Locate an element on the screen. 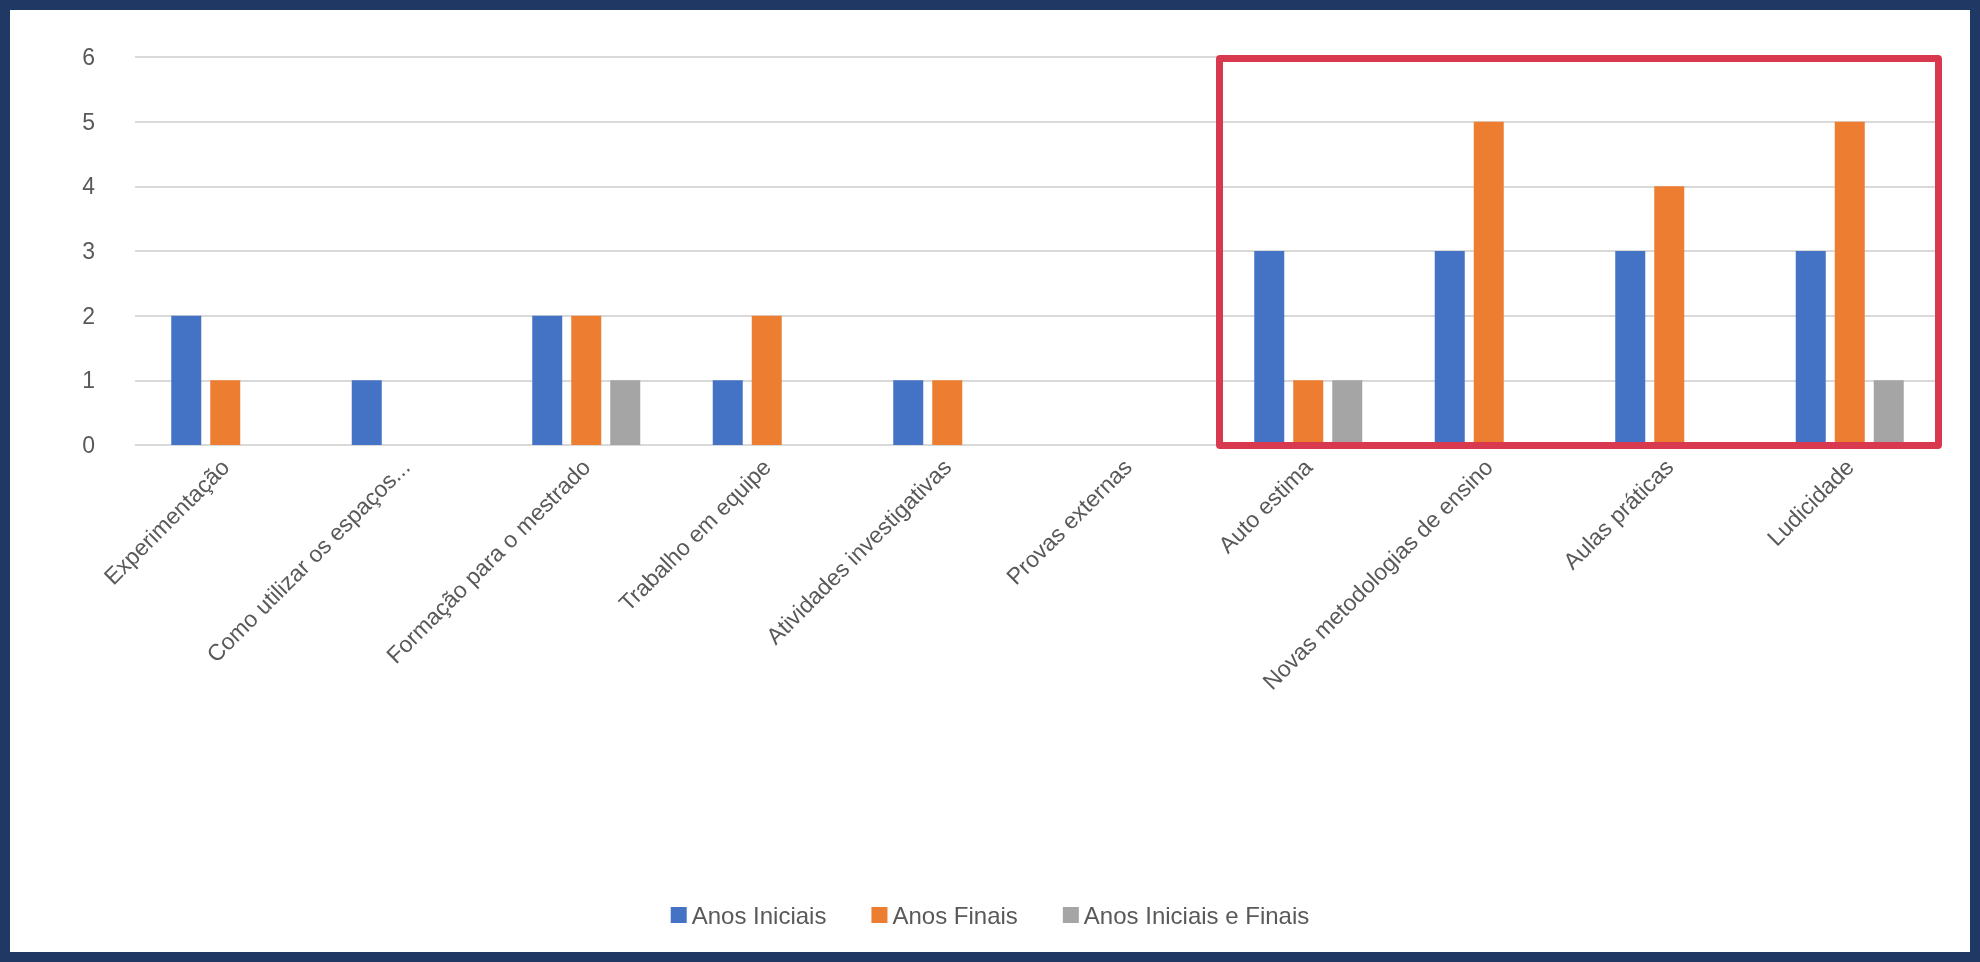 The width and height of the screenshot is (1980, 962). y-tick-label: 1 is located at coordinates (88, 380).